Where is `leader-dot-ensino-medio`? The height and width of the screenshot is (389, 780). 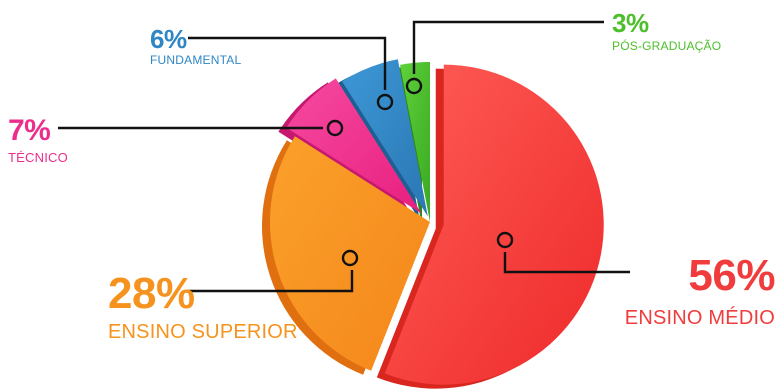
leader-dot-ensino-medio is located at coordinates (505, 240).